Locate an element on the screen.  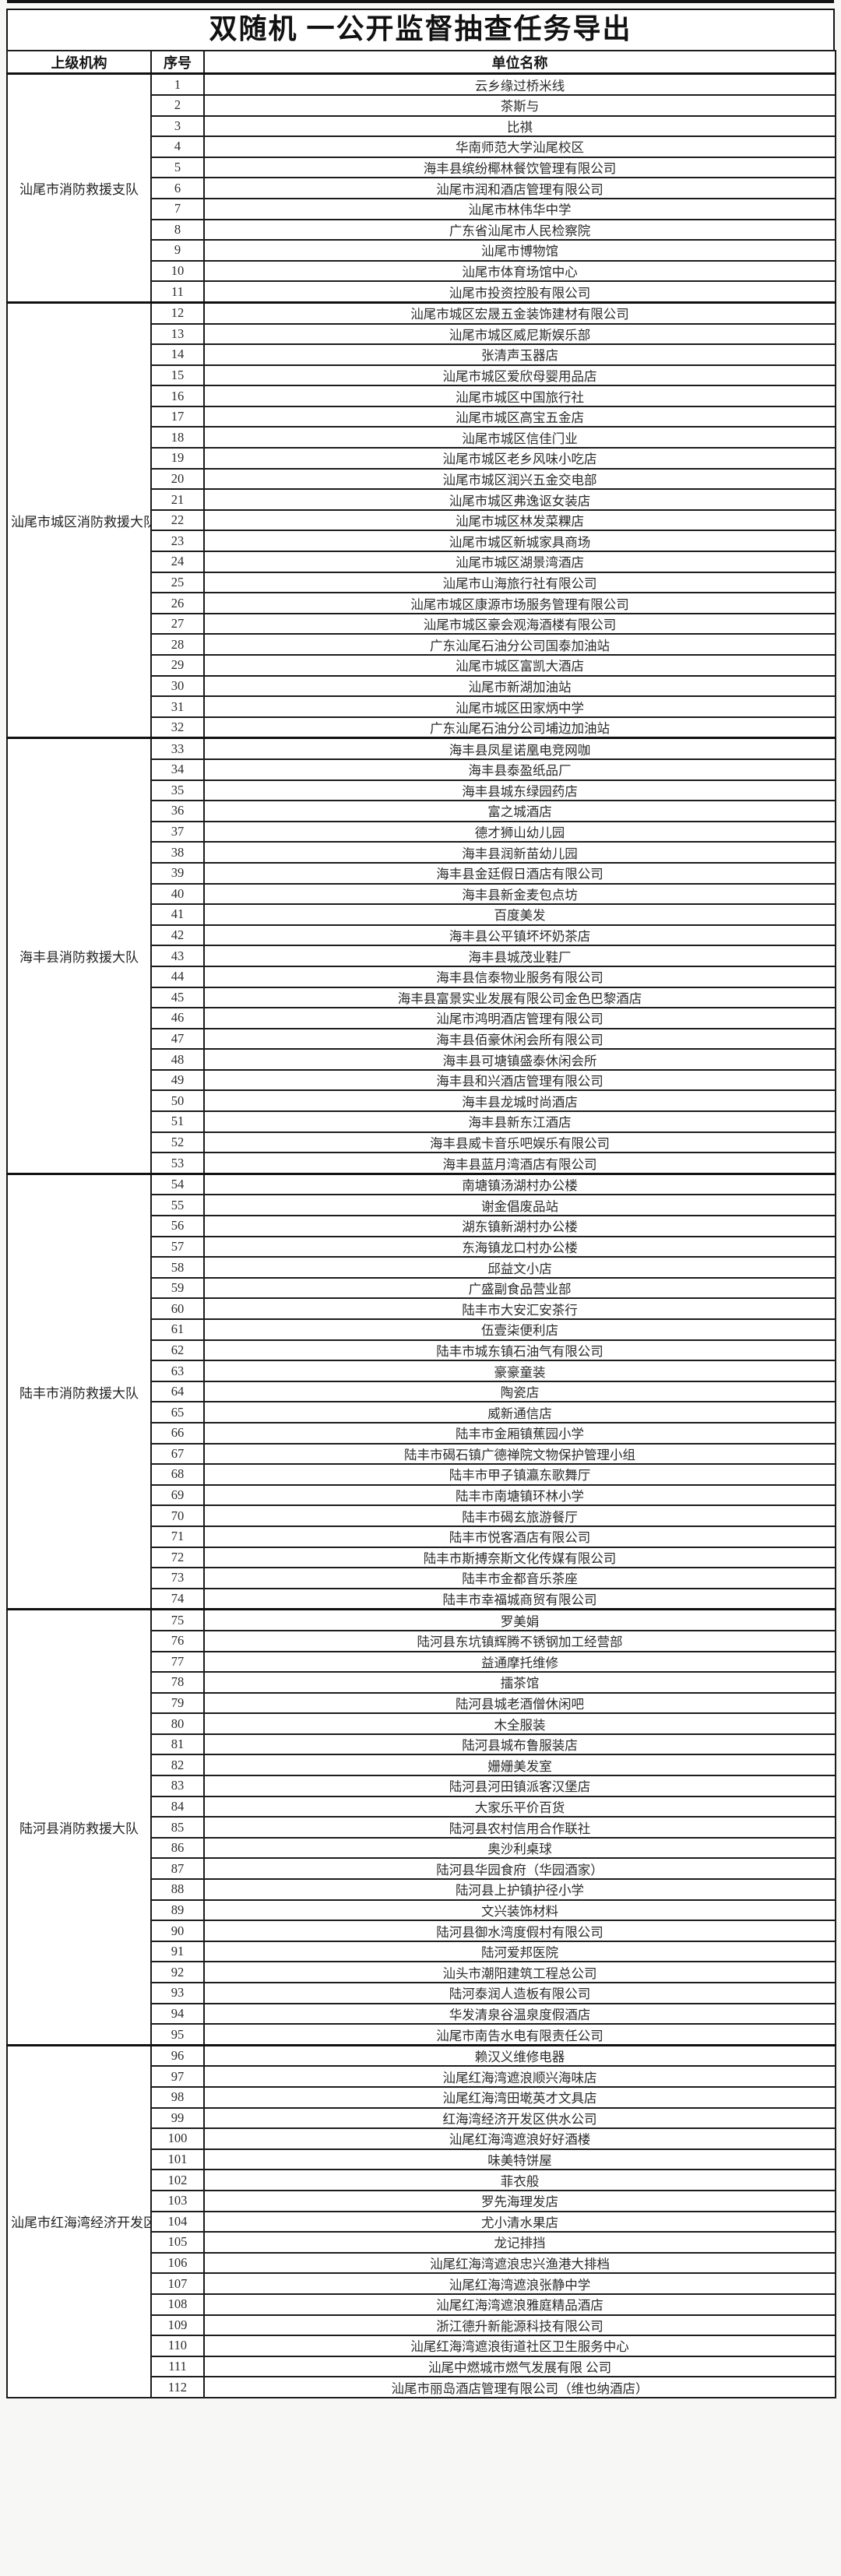
table-row: 61 伍壹柒便利店 is located at coordinates (421, 1329).